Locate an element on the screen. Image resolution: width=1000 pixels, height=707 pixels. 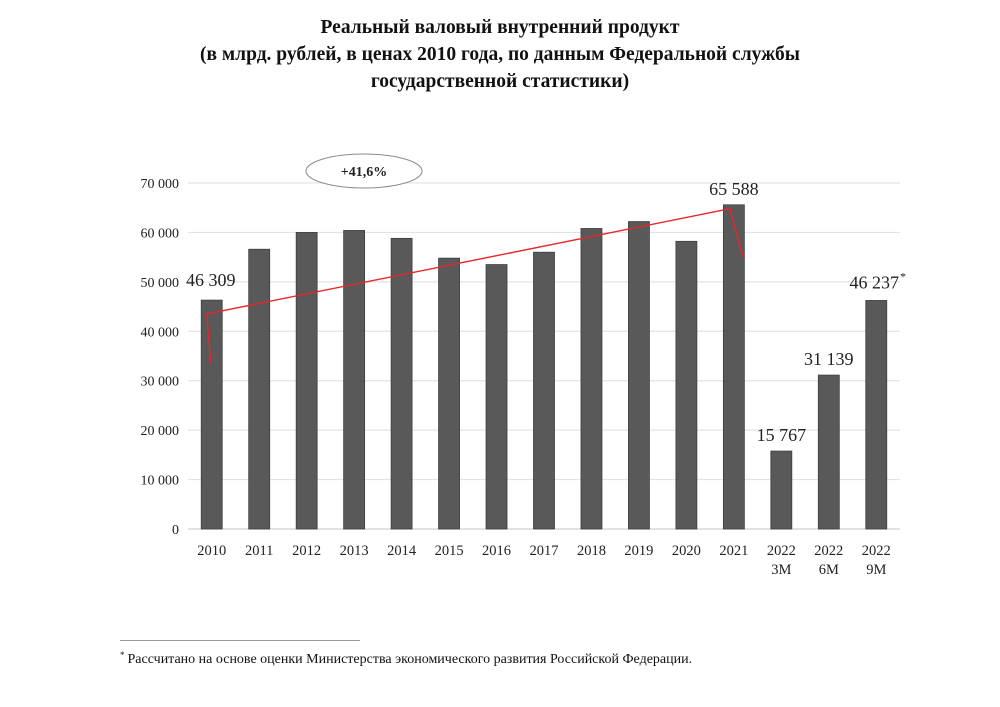
x-tick-label: 2012 is located at coordinates (306, 551).